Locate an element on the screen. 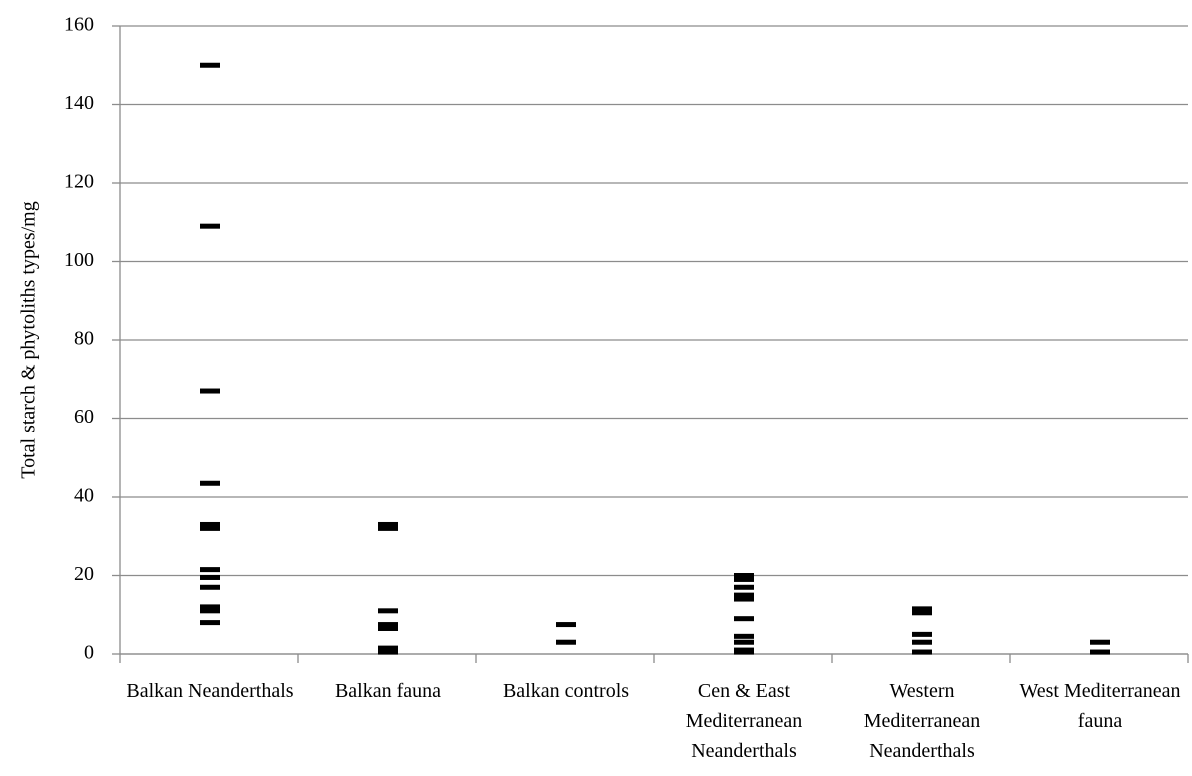  y-tick-label: 100 is located at coordinates (79, 260).